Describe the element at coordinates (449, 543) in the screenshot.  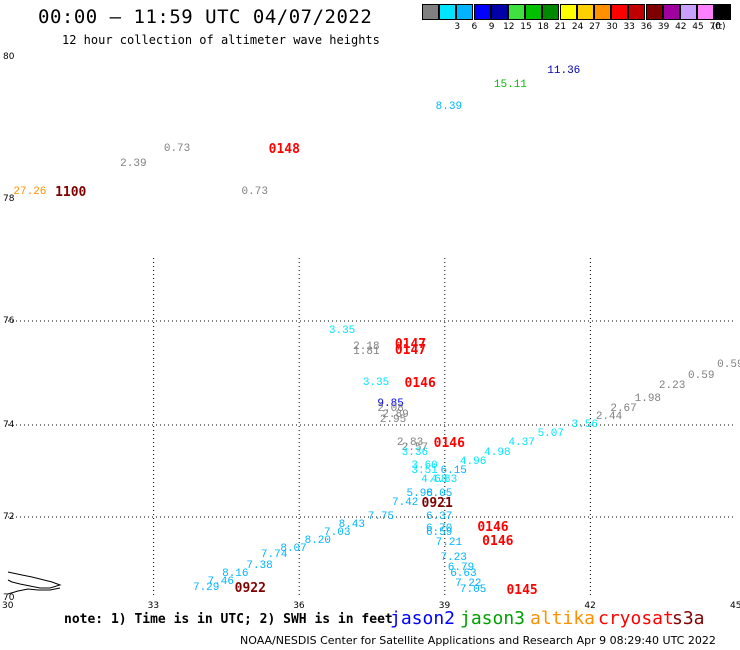
I see `wave-height-value: 7.21` at that location.